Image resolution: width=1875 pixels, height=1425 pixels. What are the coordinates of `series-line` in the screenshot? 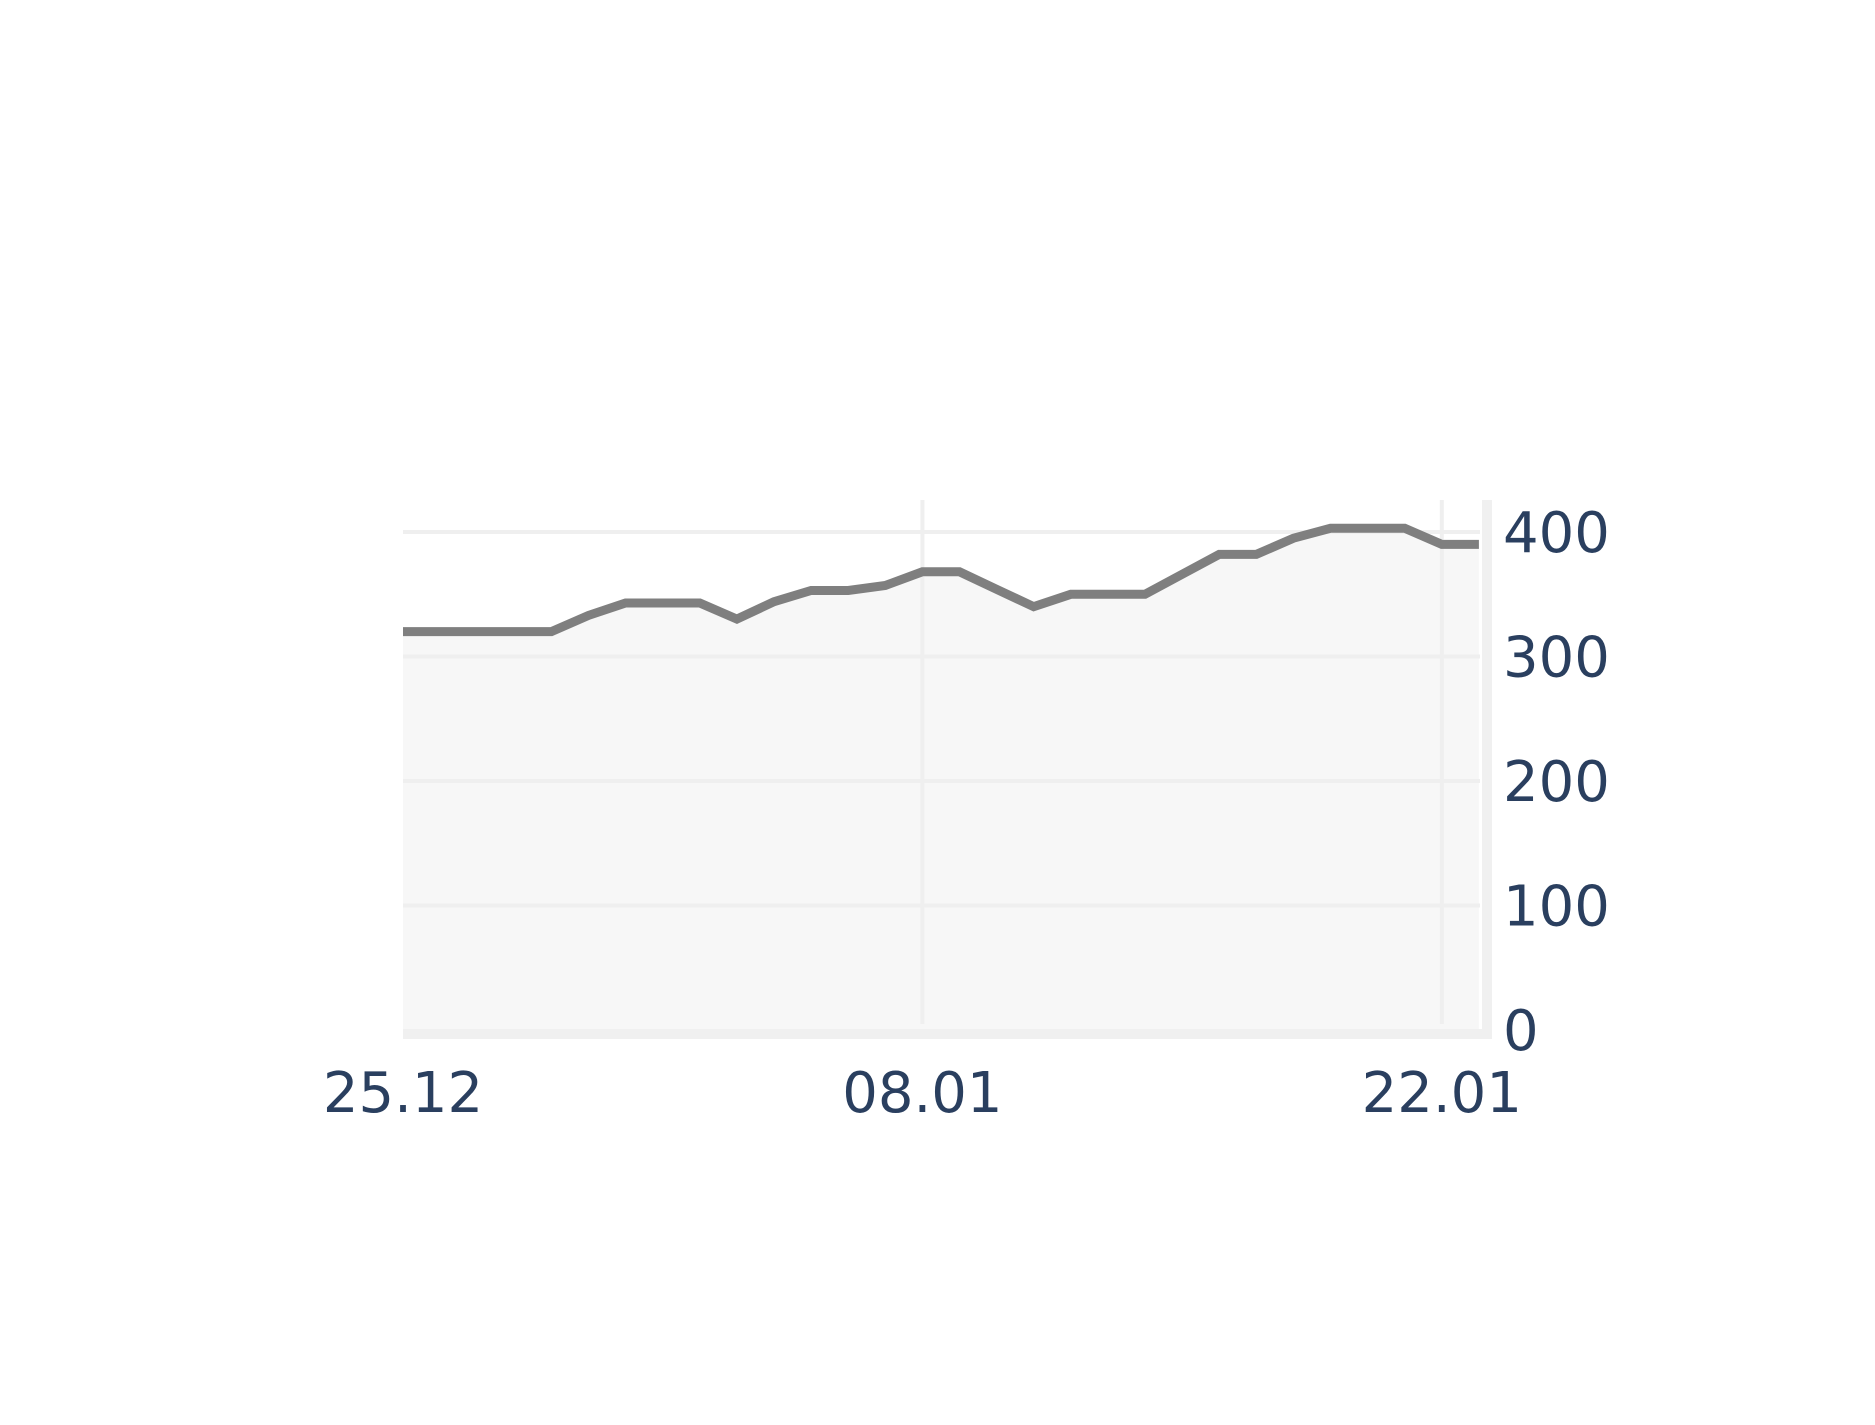 It's located at (941, 580).